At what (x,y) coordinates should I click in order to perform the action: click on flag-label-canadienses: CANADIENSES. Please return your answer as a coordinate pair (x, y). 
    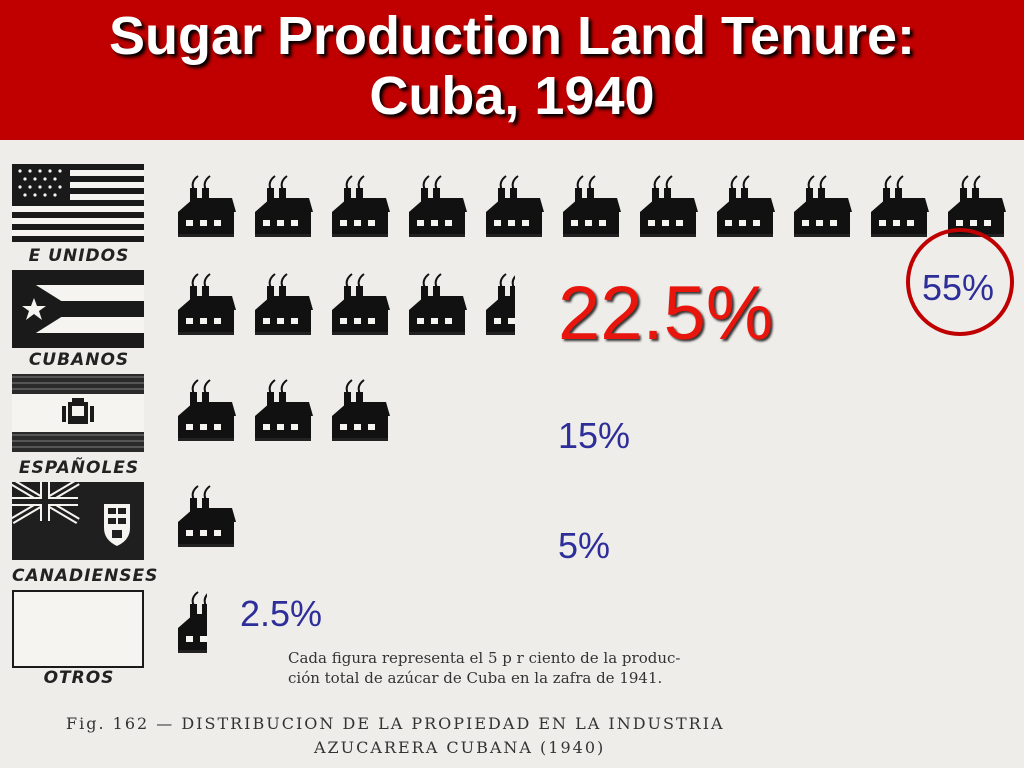
    Looking at the image, I should click on (85, 576).